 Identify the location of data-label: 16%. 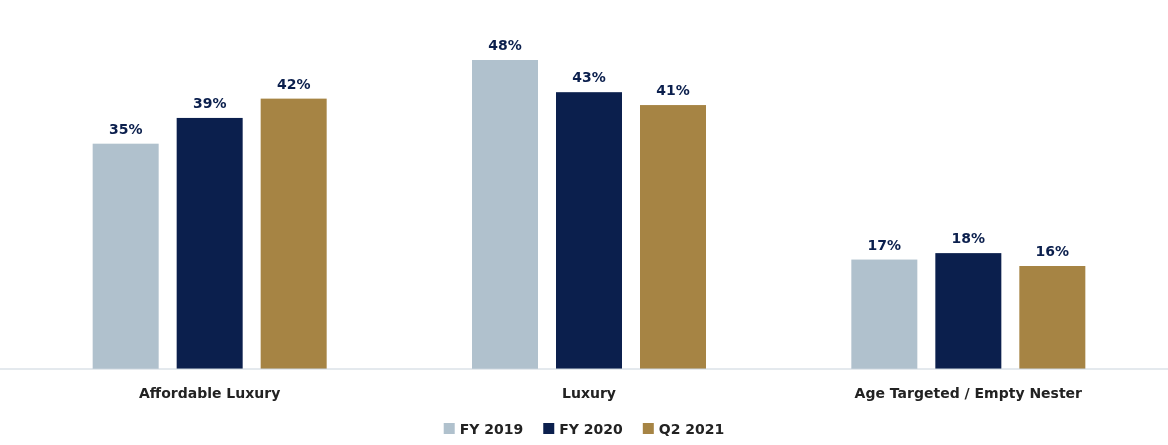
(1052, 251).